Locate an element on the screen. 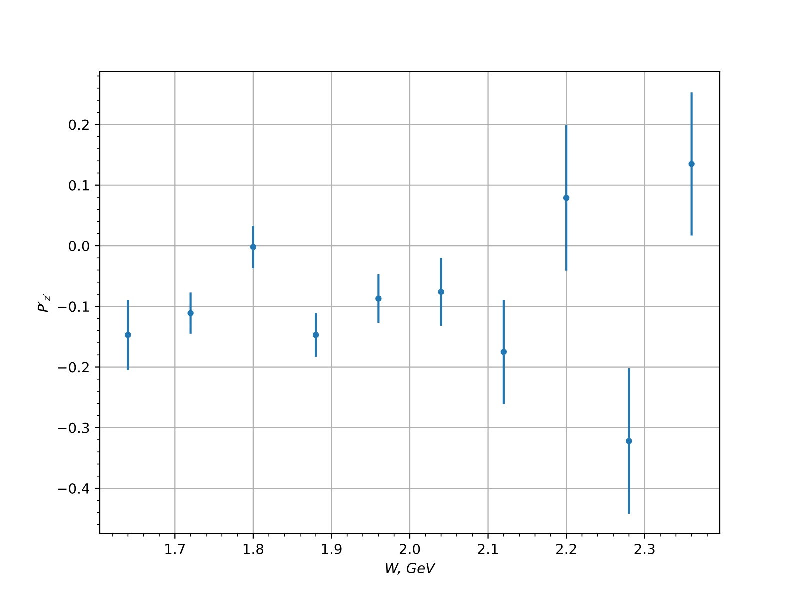 This screenshot has height=600, width=800. x-tick-label: 2.0 is located at coordinates (410, 549).